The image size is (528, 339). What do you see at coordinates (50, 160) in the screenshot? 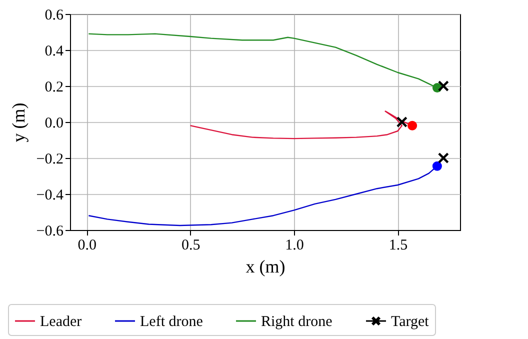
I see `y-tick-label: −0.2` at bounding box center [50, 160].